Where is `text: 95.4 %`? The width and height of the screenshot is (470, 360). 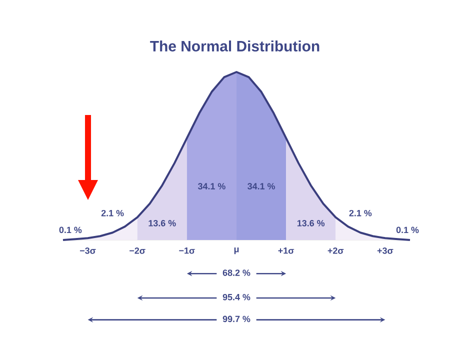 text: 95.4 % is located at coordinates (236, 297).